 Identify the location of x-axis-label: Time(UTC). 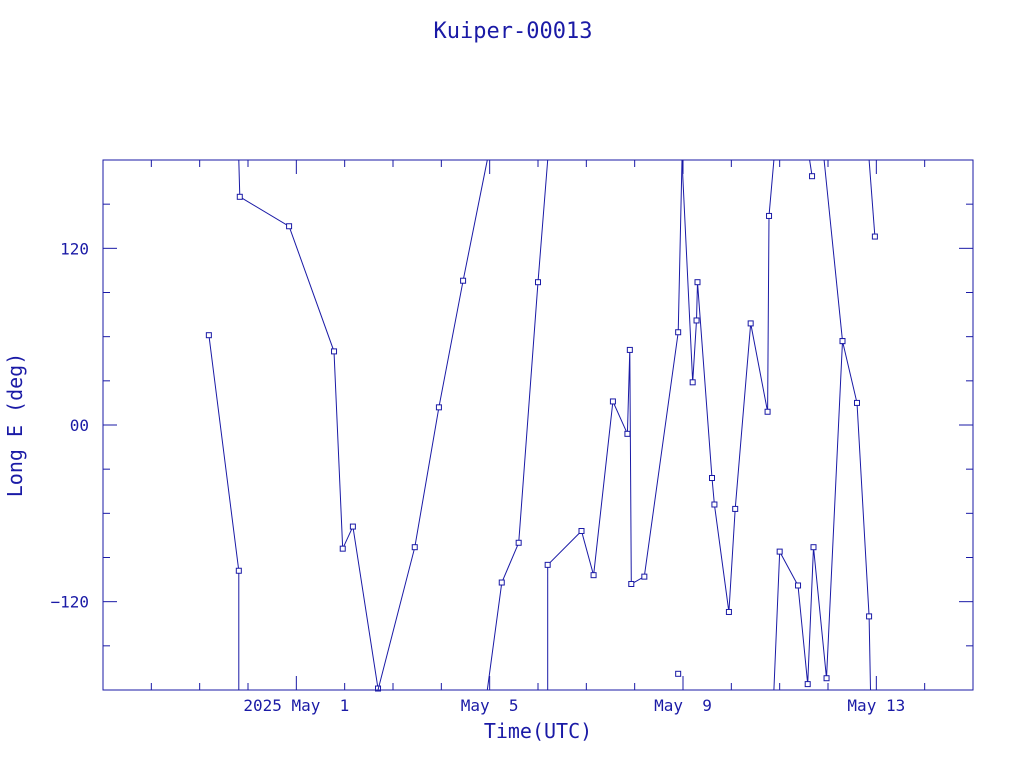
(538, 731).